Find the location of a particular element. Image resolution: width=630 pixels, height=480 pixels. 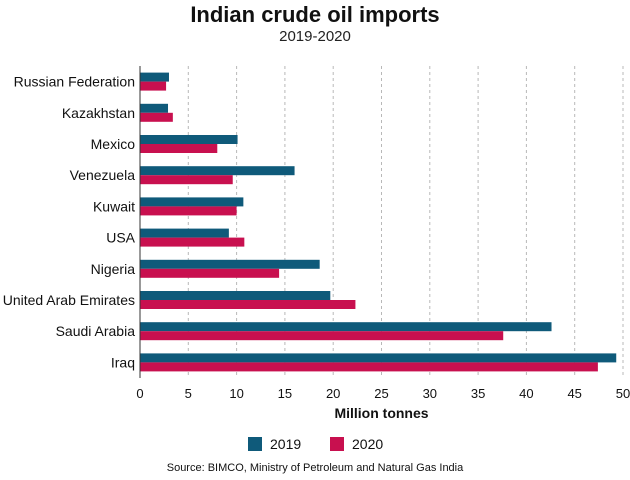

bar-2019-saudi-arabia is located at coordinates (346, 327).